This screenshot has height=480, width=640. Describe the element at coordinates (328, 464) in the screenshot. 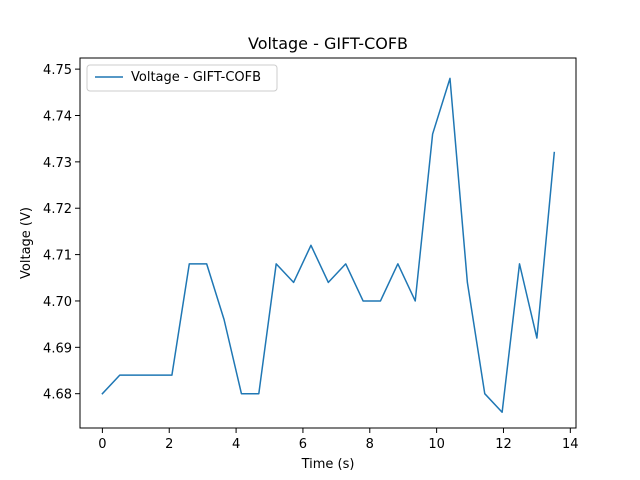

I see `x-axis-title: Time (s)` at that location.